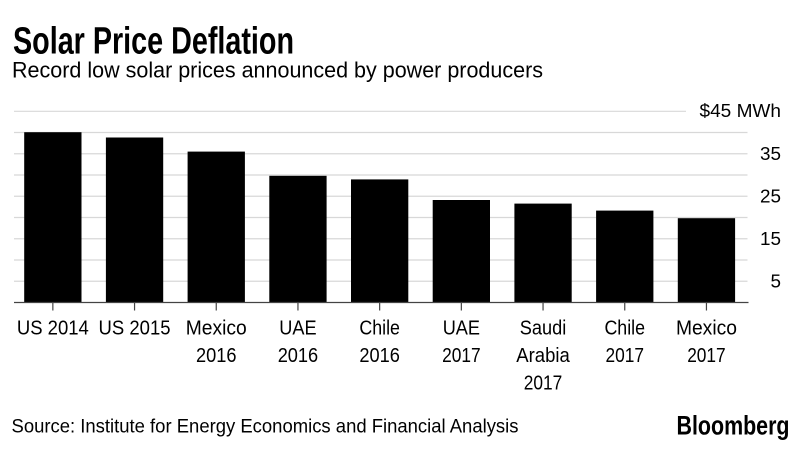 The width and height of the screenshot is (799, 449). Describe the element at coordinates (741, 110) in the screenshot. I see `svg-text: $45 MWh` at that location.